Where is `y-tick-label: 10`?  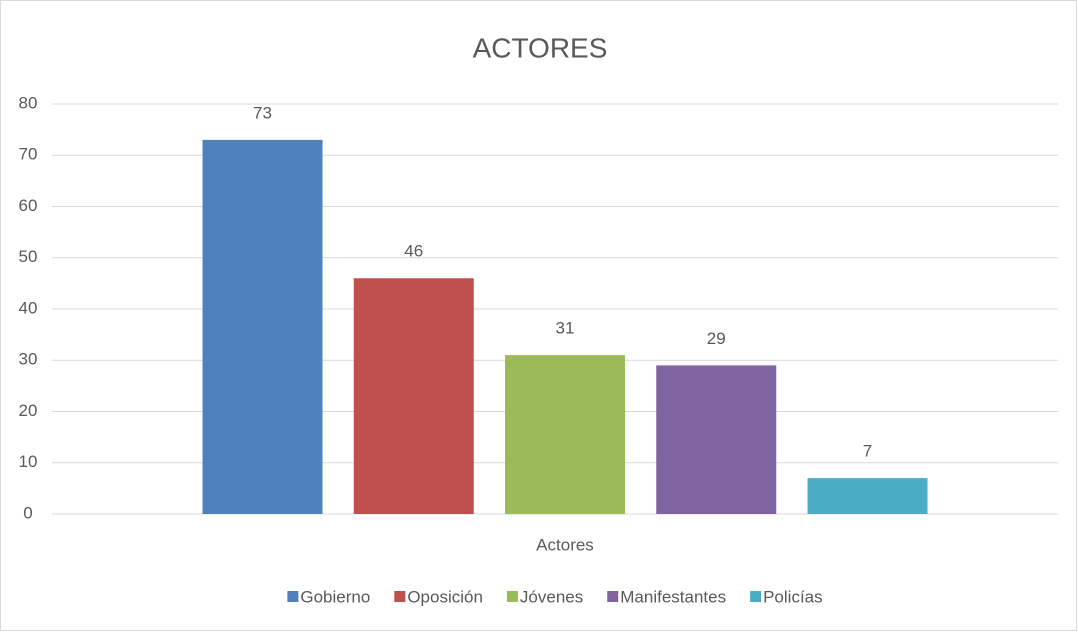
y-tick-label: 10 is located at coordinates (28, 461).